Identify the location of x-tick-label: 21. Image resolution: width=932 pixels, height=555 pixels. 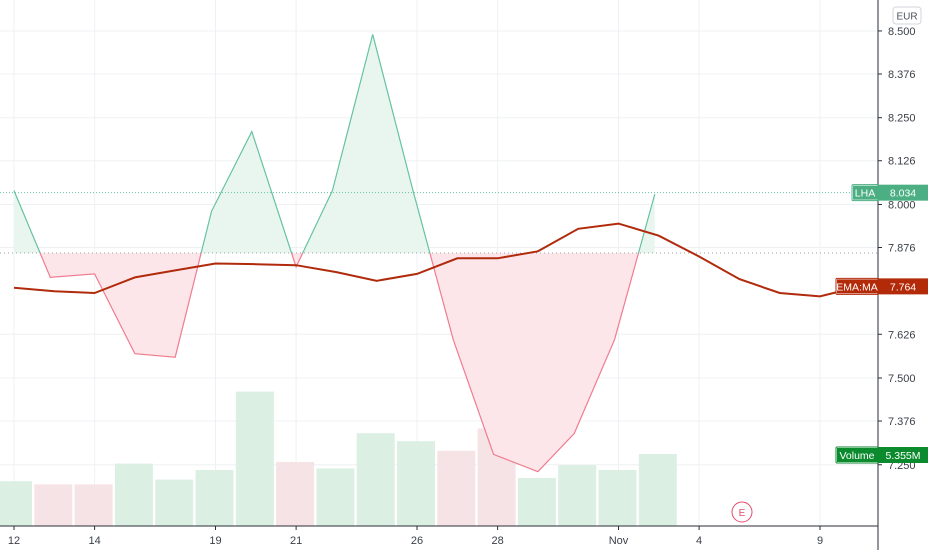
(296, 541).